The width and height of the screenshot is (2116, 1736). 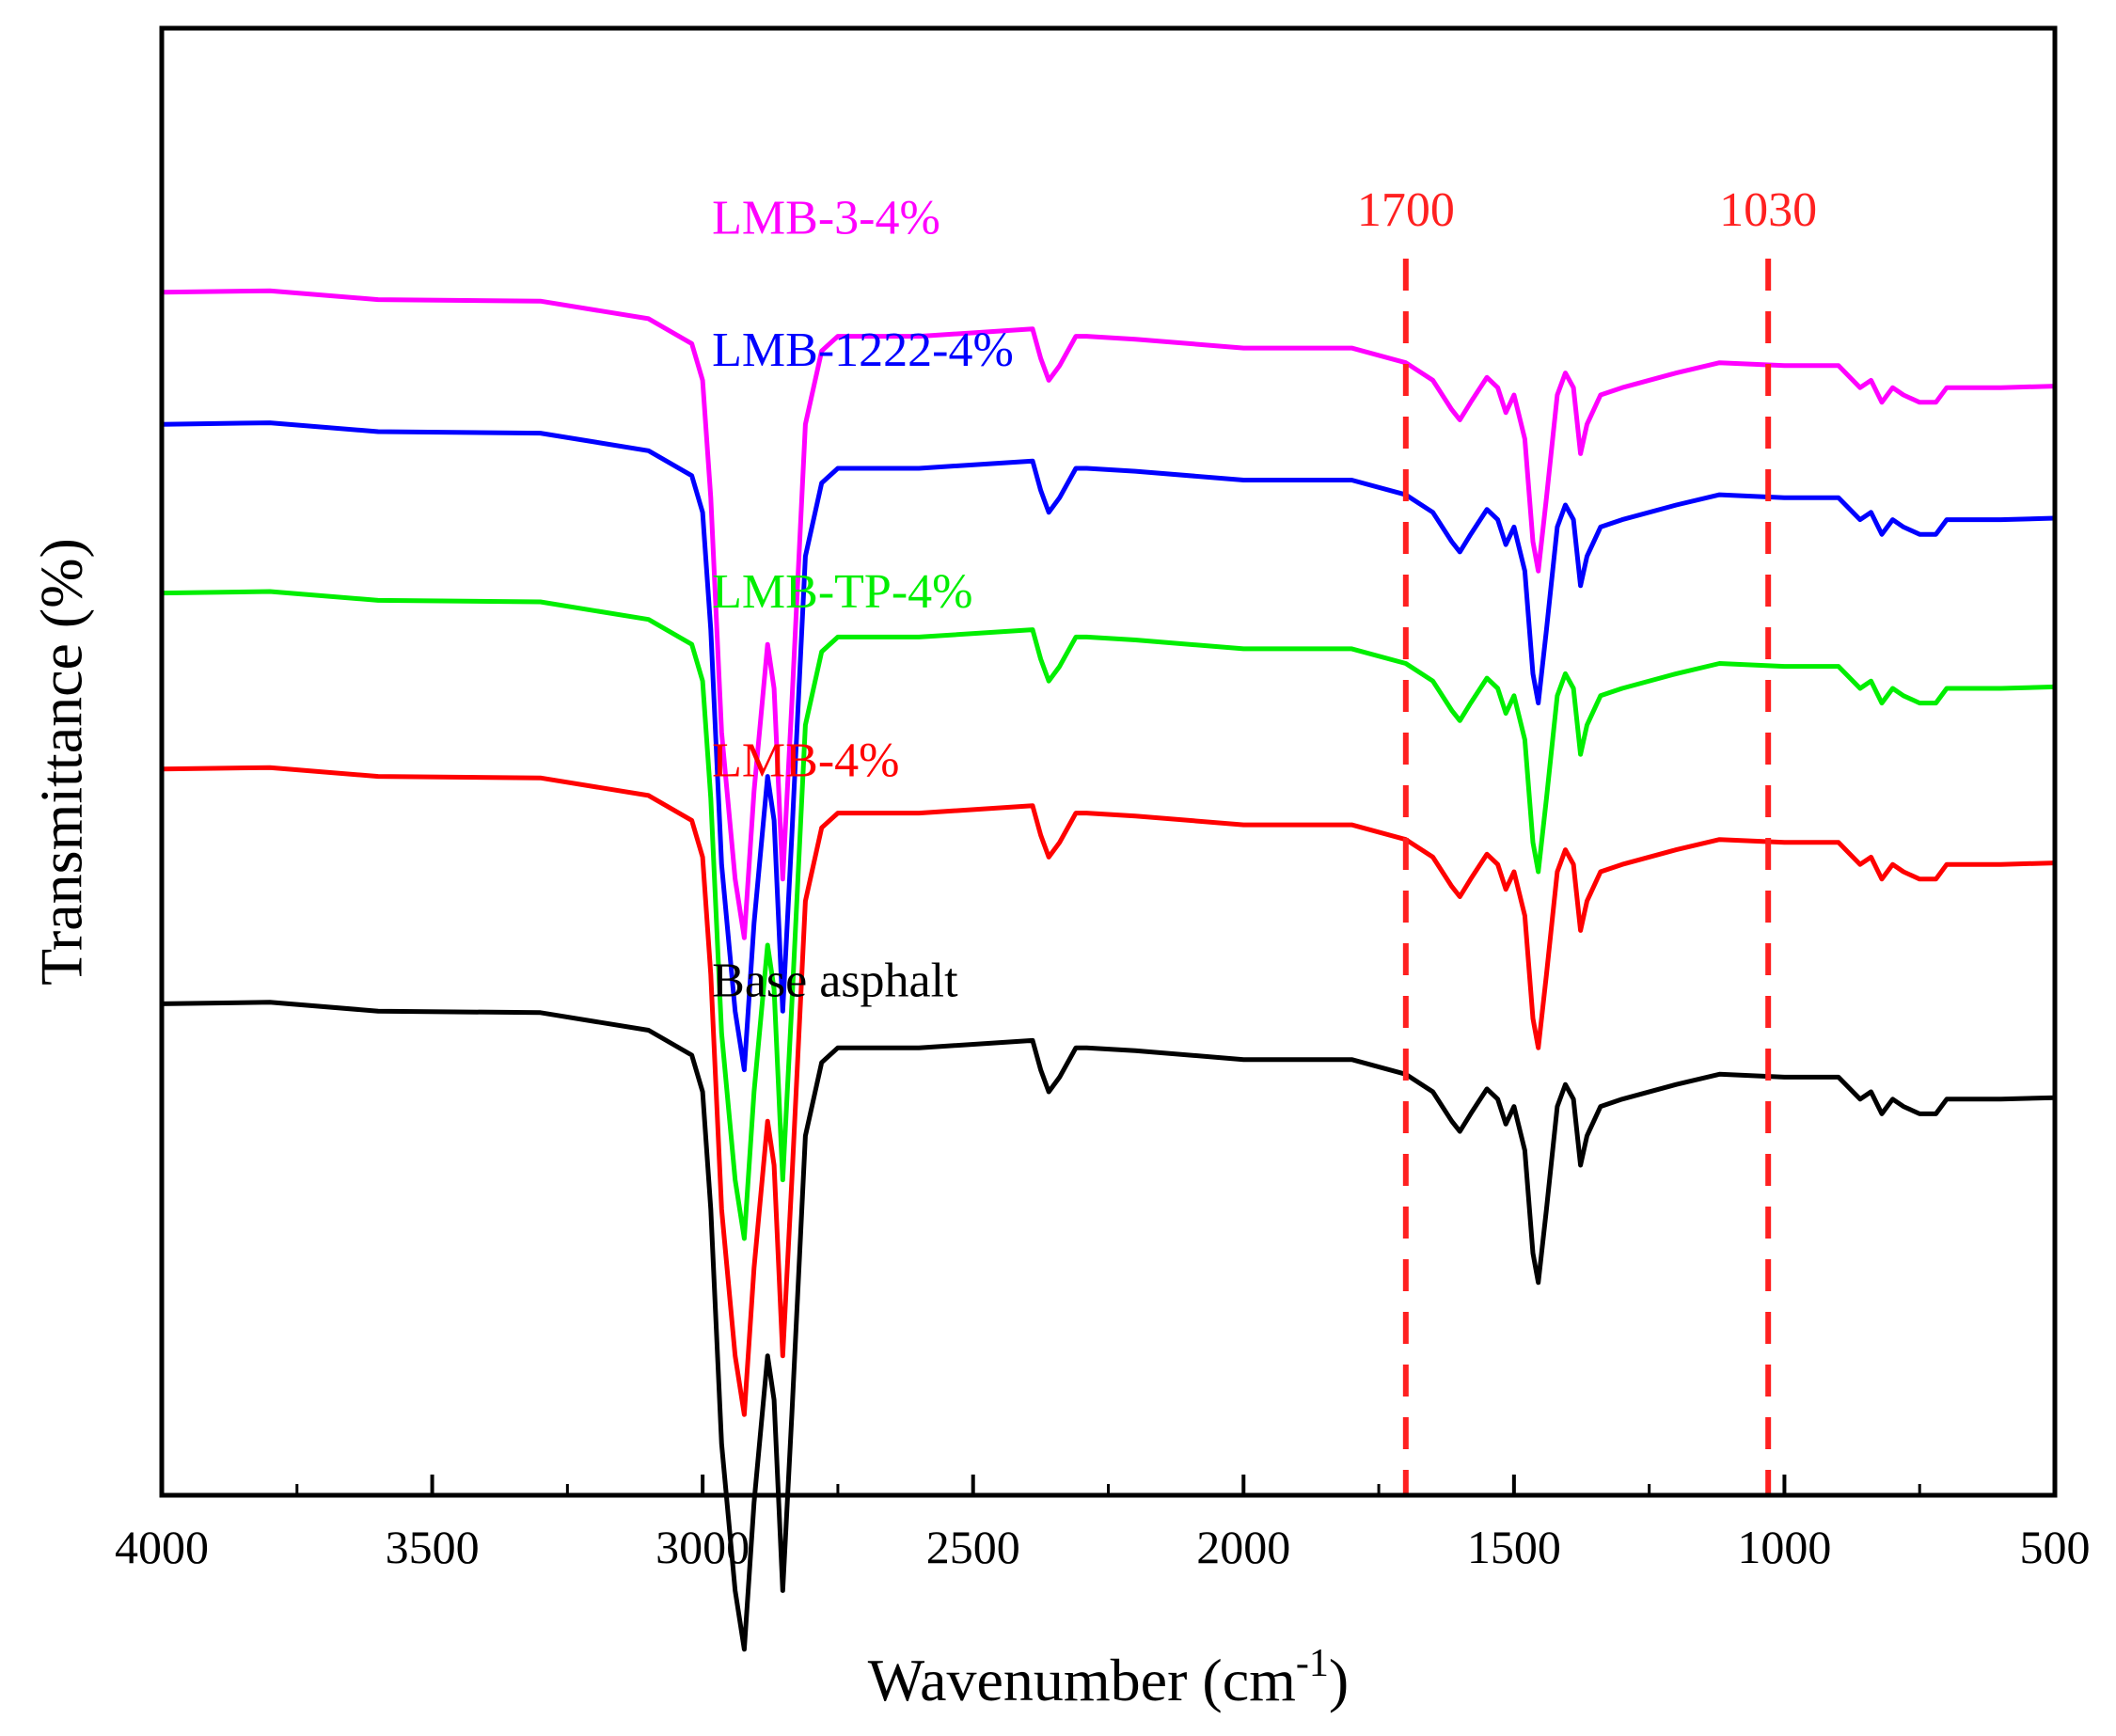 I want to click on x-axis-title: Wavenumber (cm-1), so click(x=1108, y=1677).